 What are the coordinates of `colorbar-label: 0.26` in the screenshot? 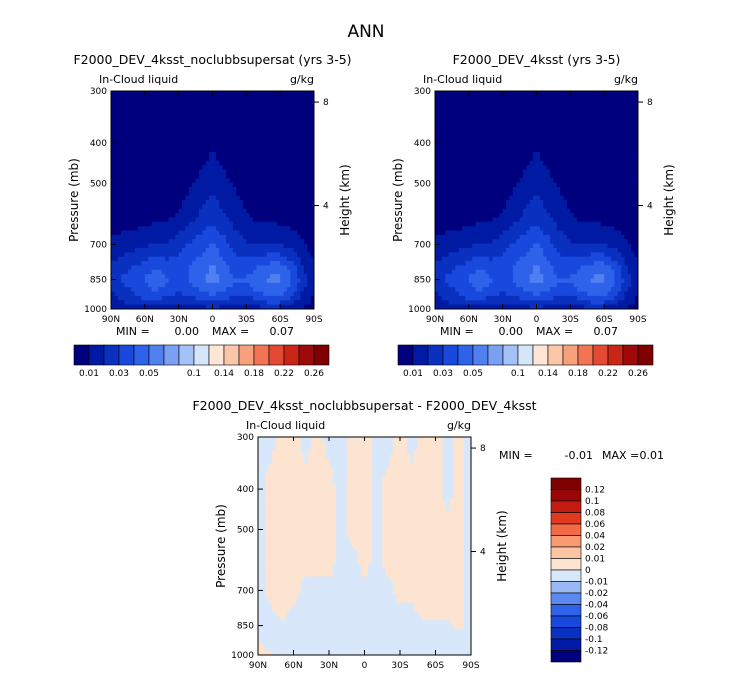 It's located at (314, 374).